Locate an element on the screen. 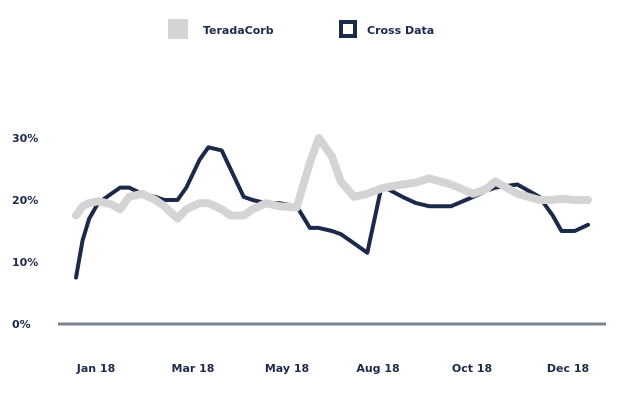  x-tick-label: Aug 18 is located at coordinates (377, 368).